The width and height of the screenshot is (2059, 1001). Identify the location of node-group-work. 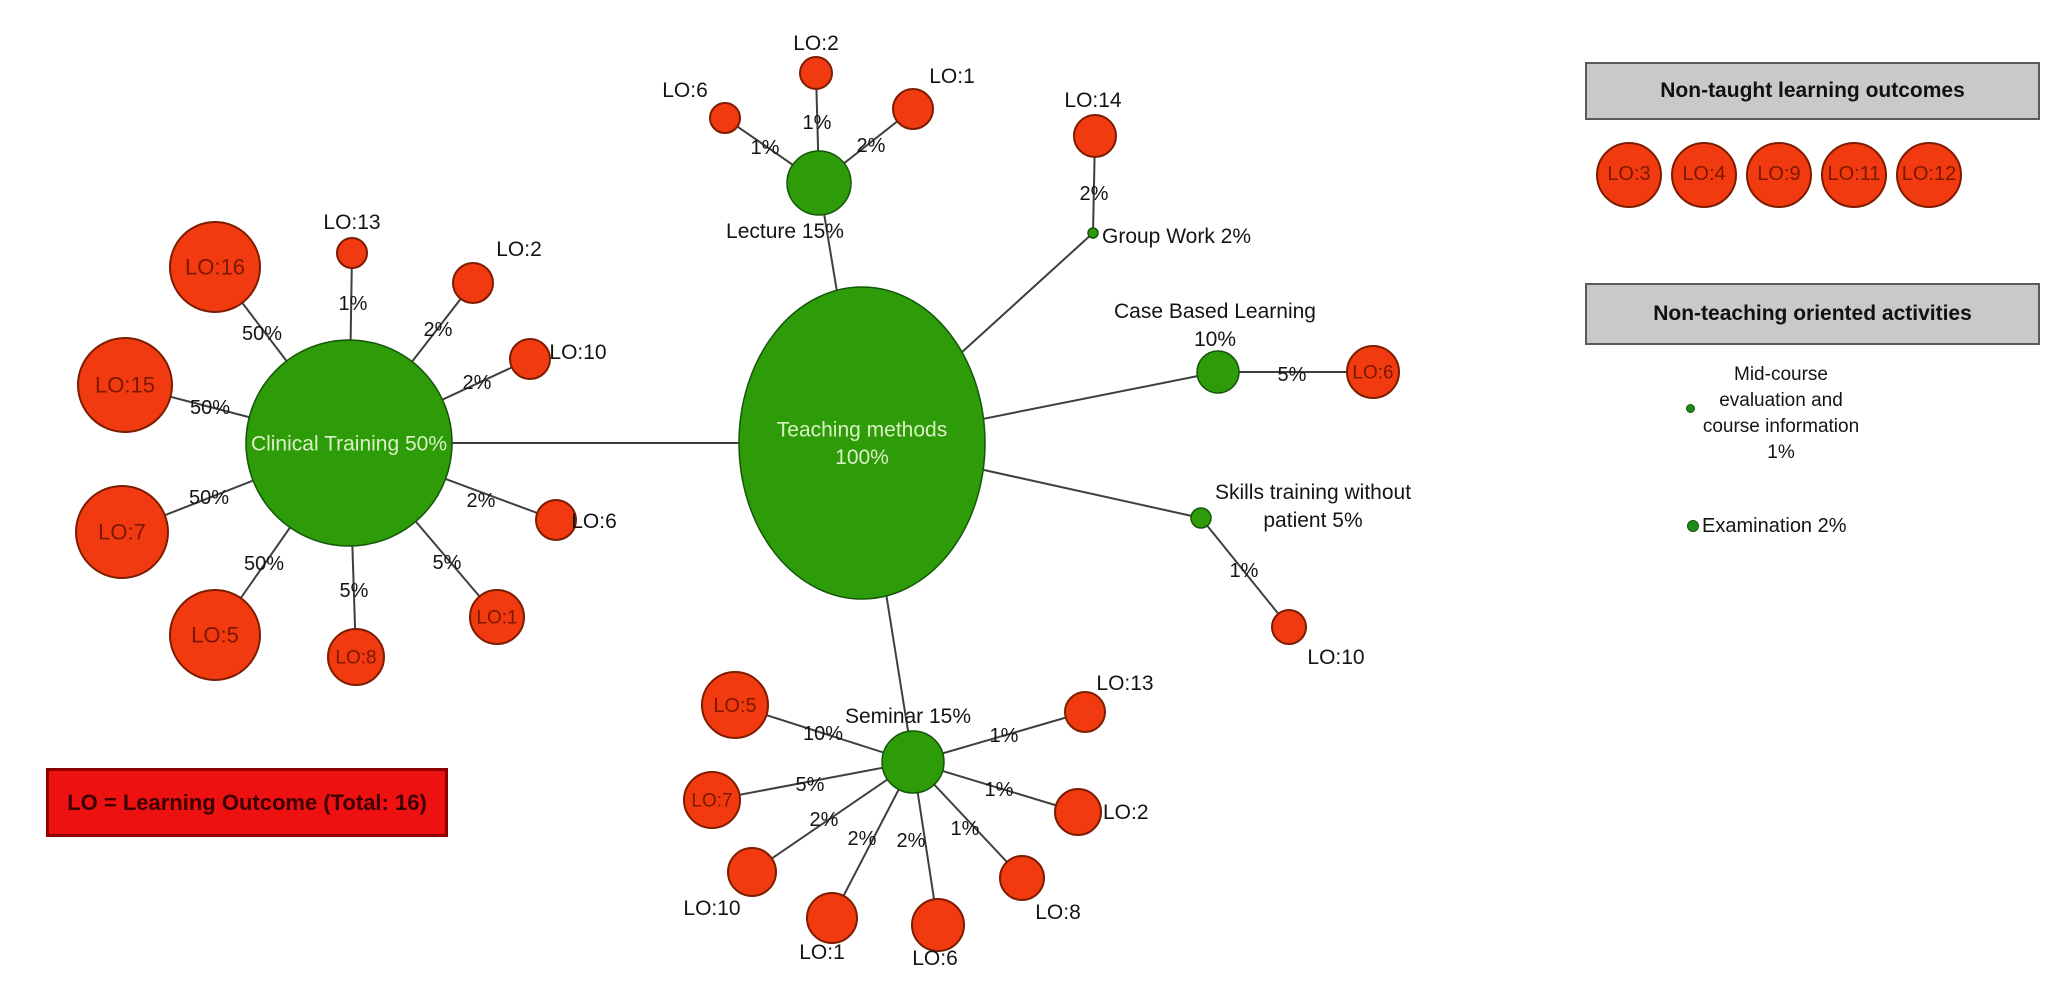
(1093, 233).